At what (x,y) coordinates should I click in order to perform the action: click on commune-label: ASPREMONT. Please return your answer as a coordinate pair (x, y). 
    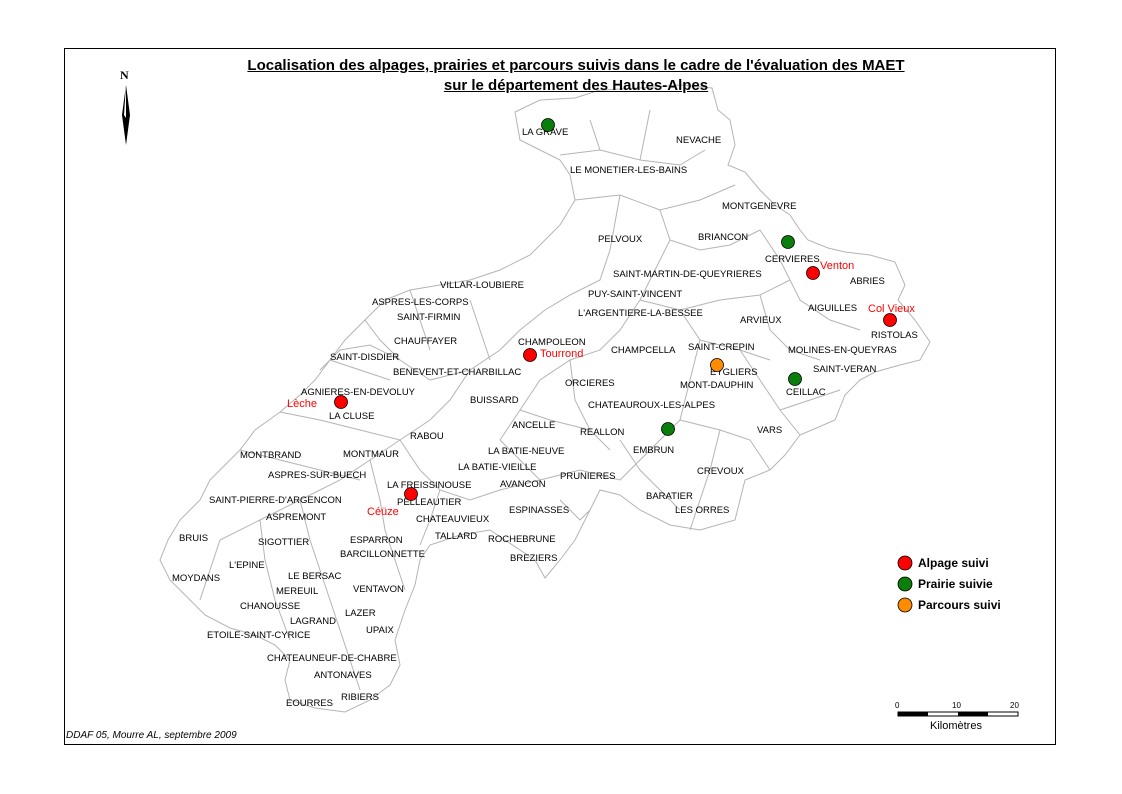
    Looking at the image, I should click on (296, 517).